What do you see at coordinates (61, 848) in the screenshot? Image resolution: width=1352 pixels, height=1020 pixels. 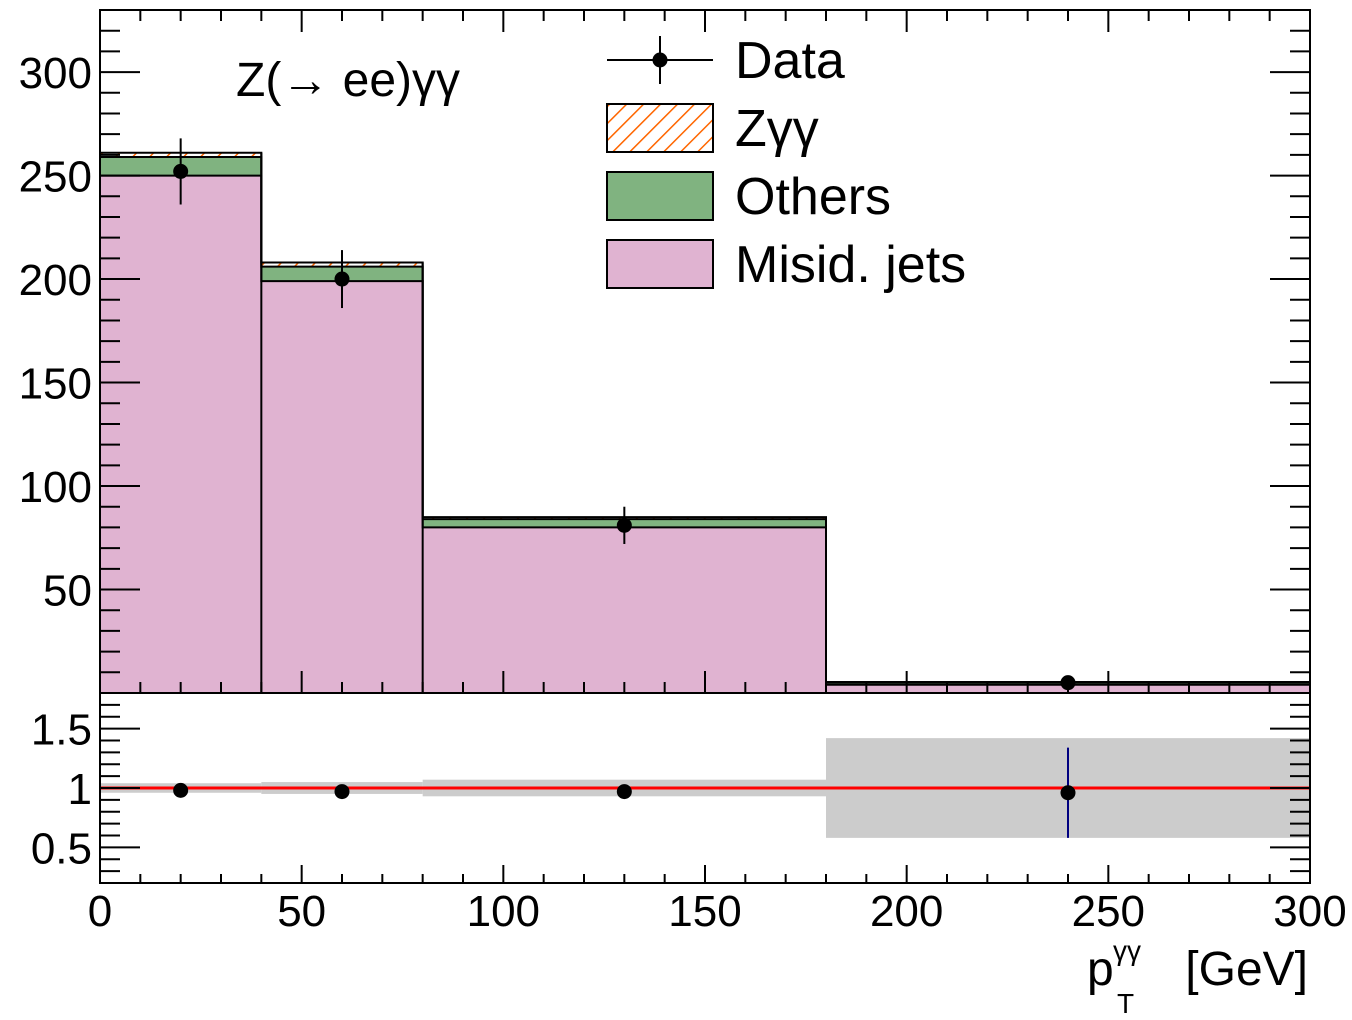 I see `ratio-y-tick-label: 0.5` at bounding box center [61, 848].